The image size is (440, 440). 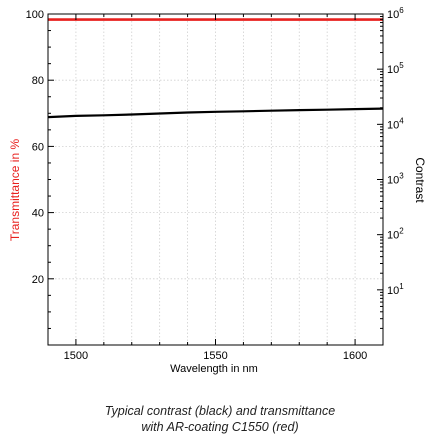 I want to click on x-axis-label: Wavelength in nm, so click(x=214, y=369).